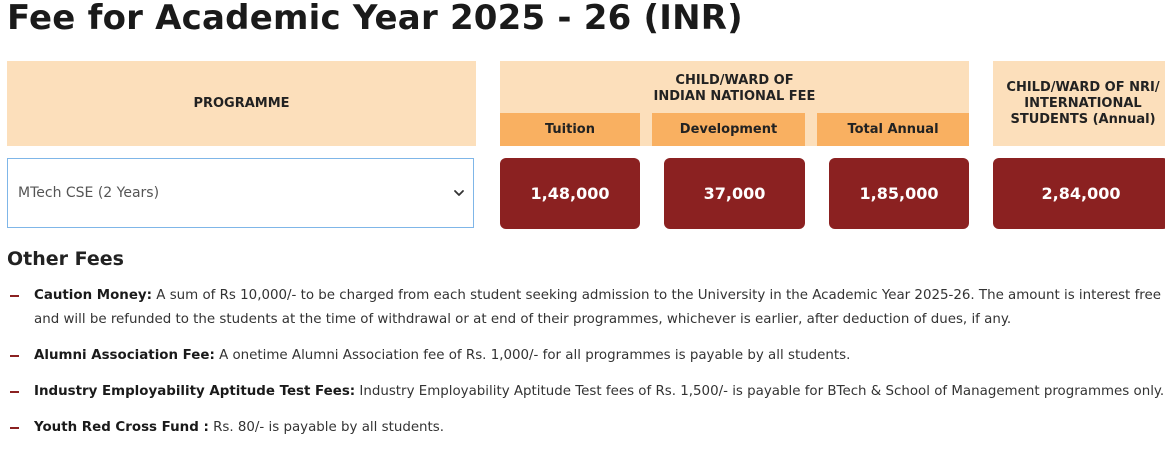  I want to click on fee-label: Youth Red Cross Fund :, so click(121, 427).